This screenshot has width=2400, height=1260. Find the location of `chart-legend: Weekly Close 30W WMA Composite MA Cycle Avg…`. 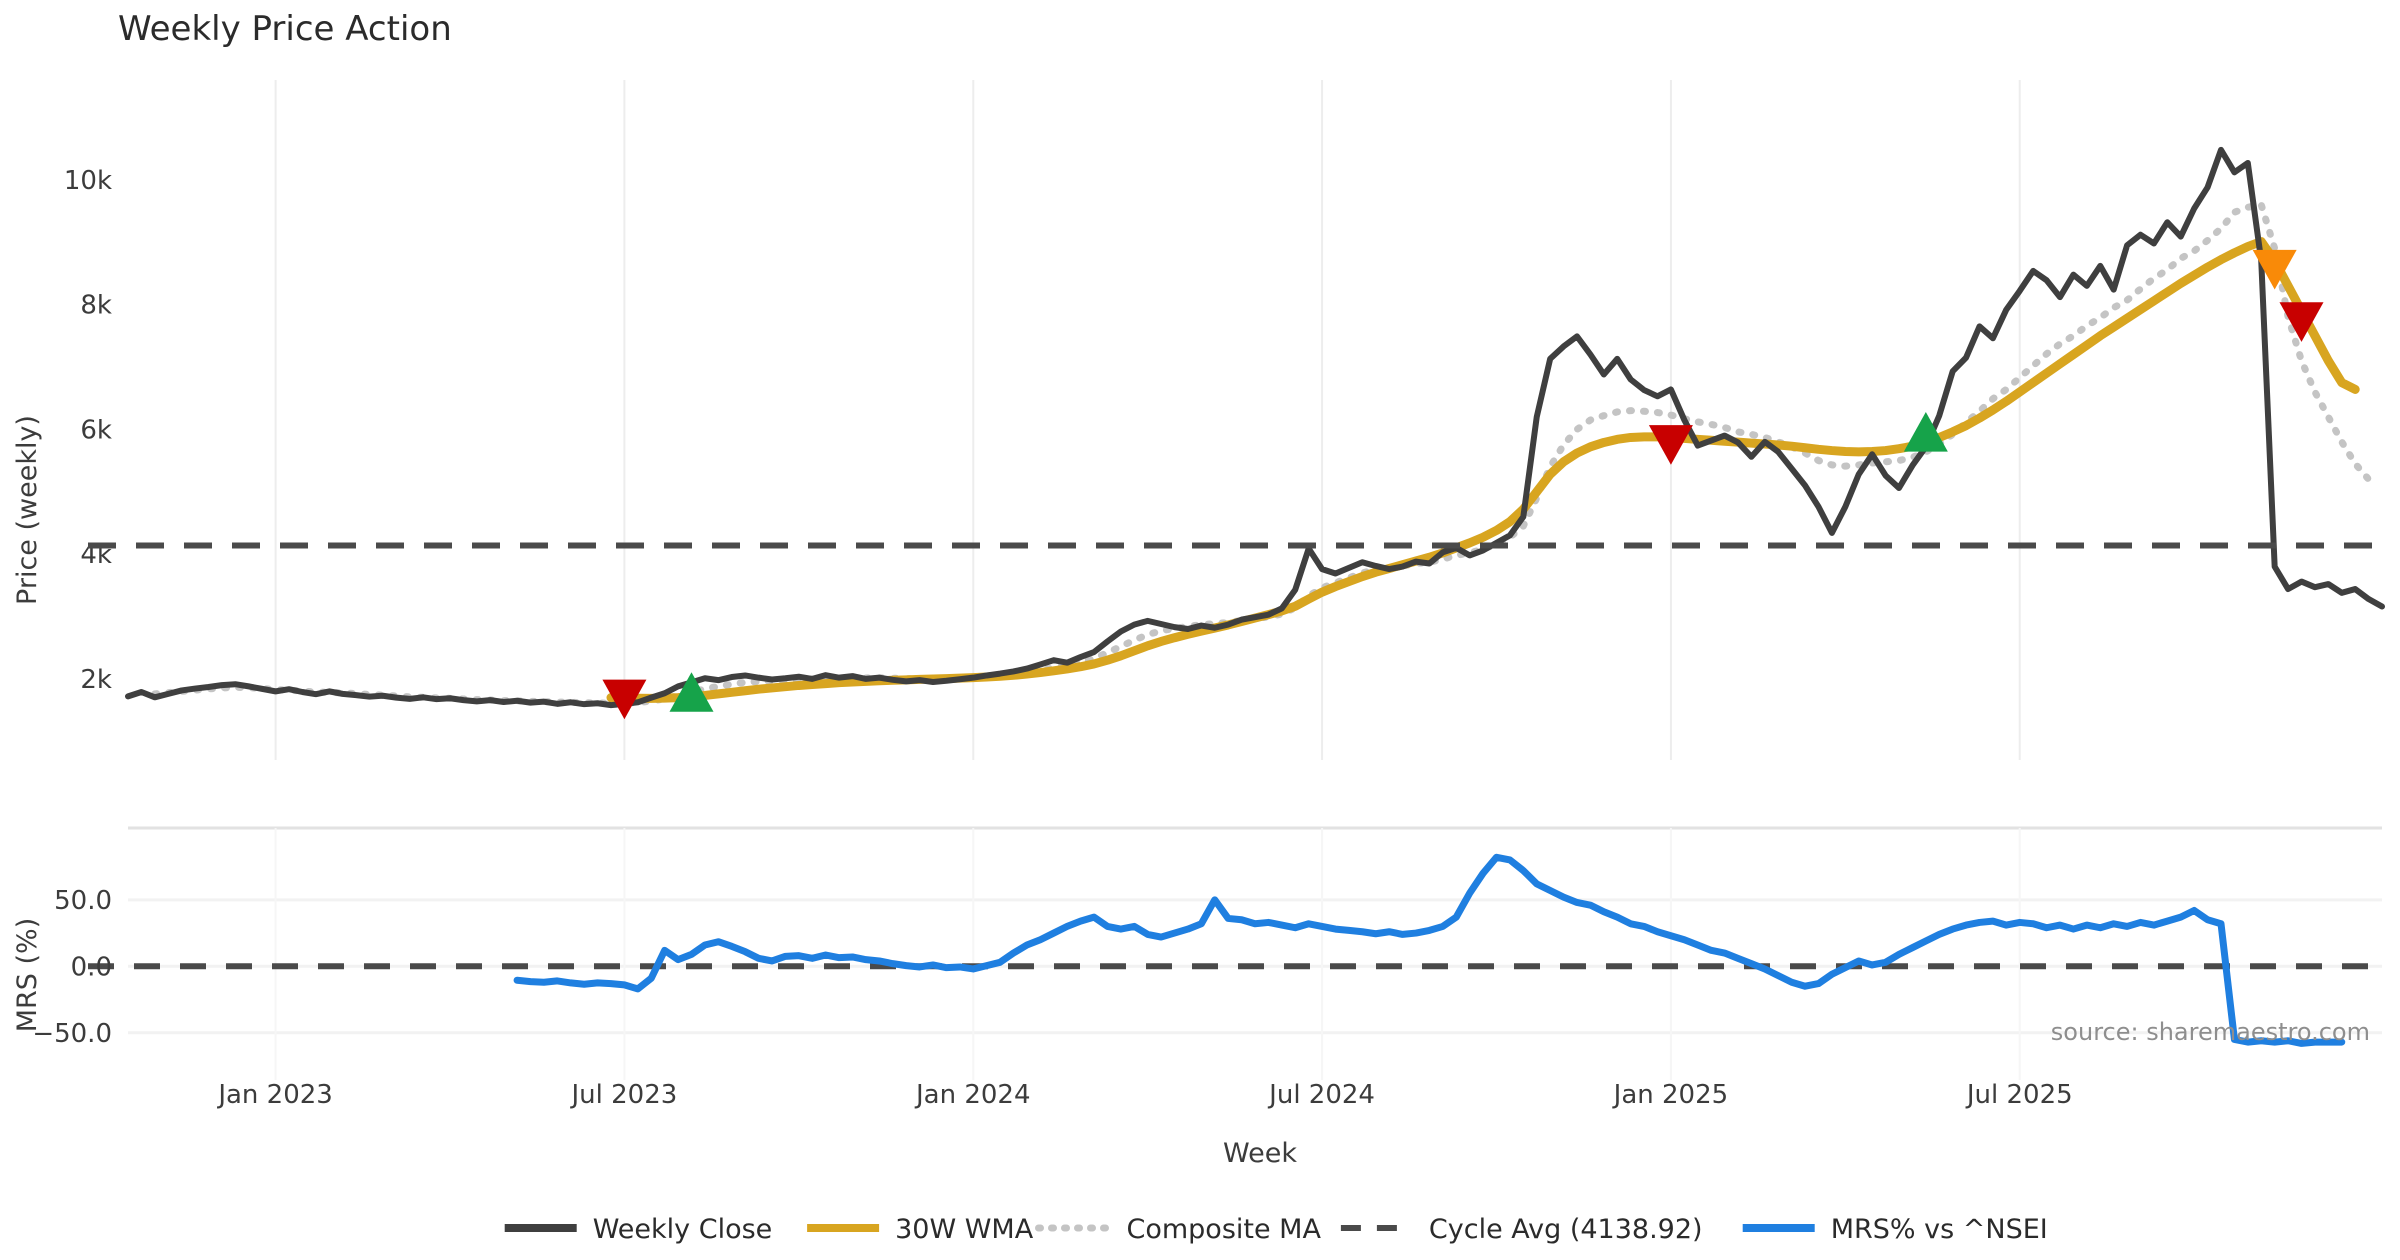

chart-legend: Weekly Close 30W WMA Composite MA Cycle Avg… is located at coordinates (1276, 1229).